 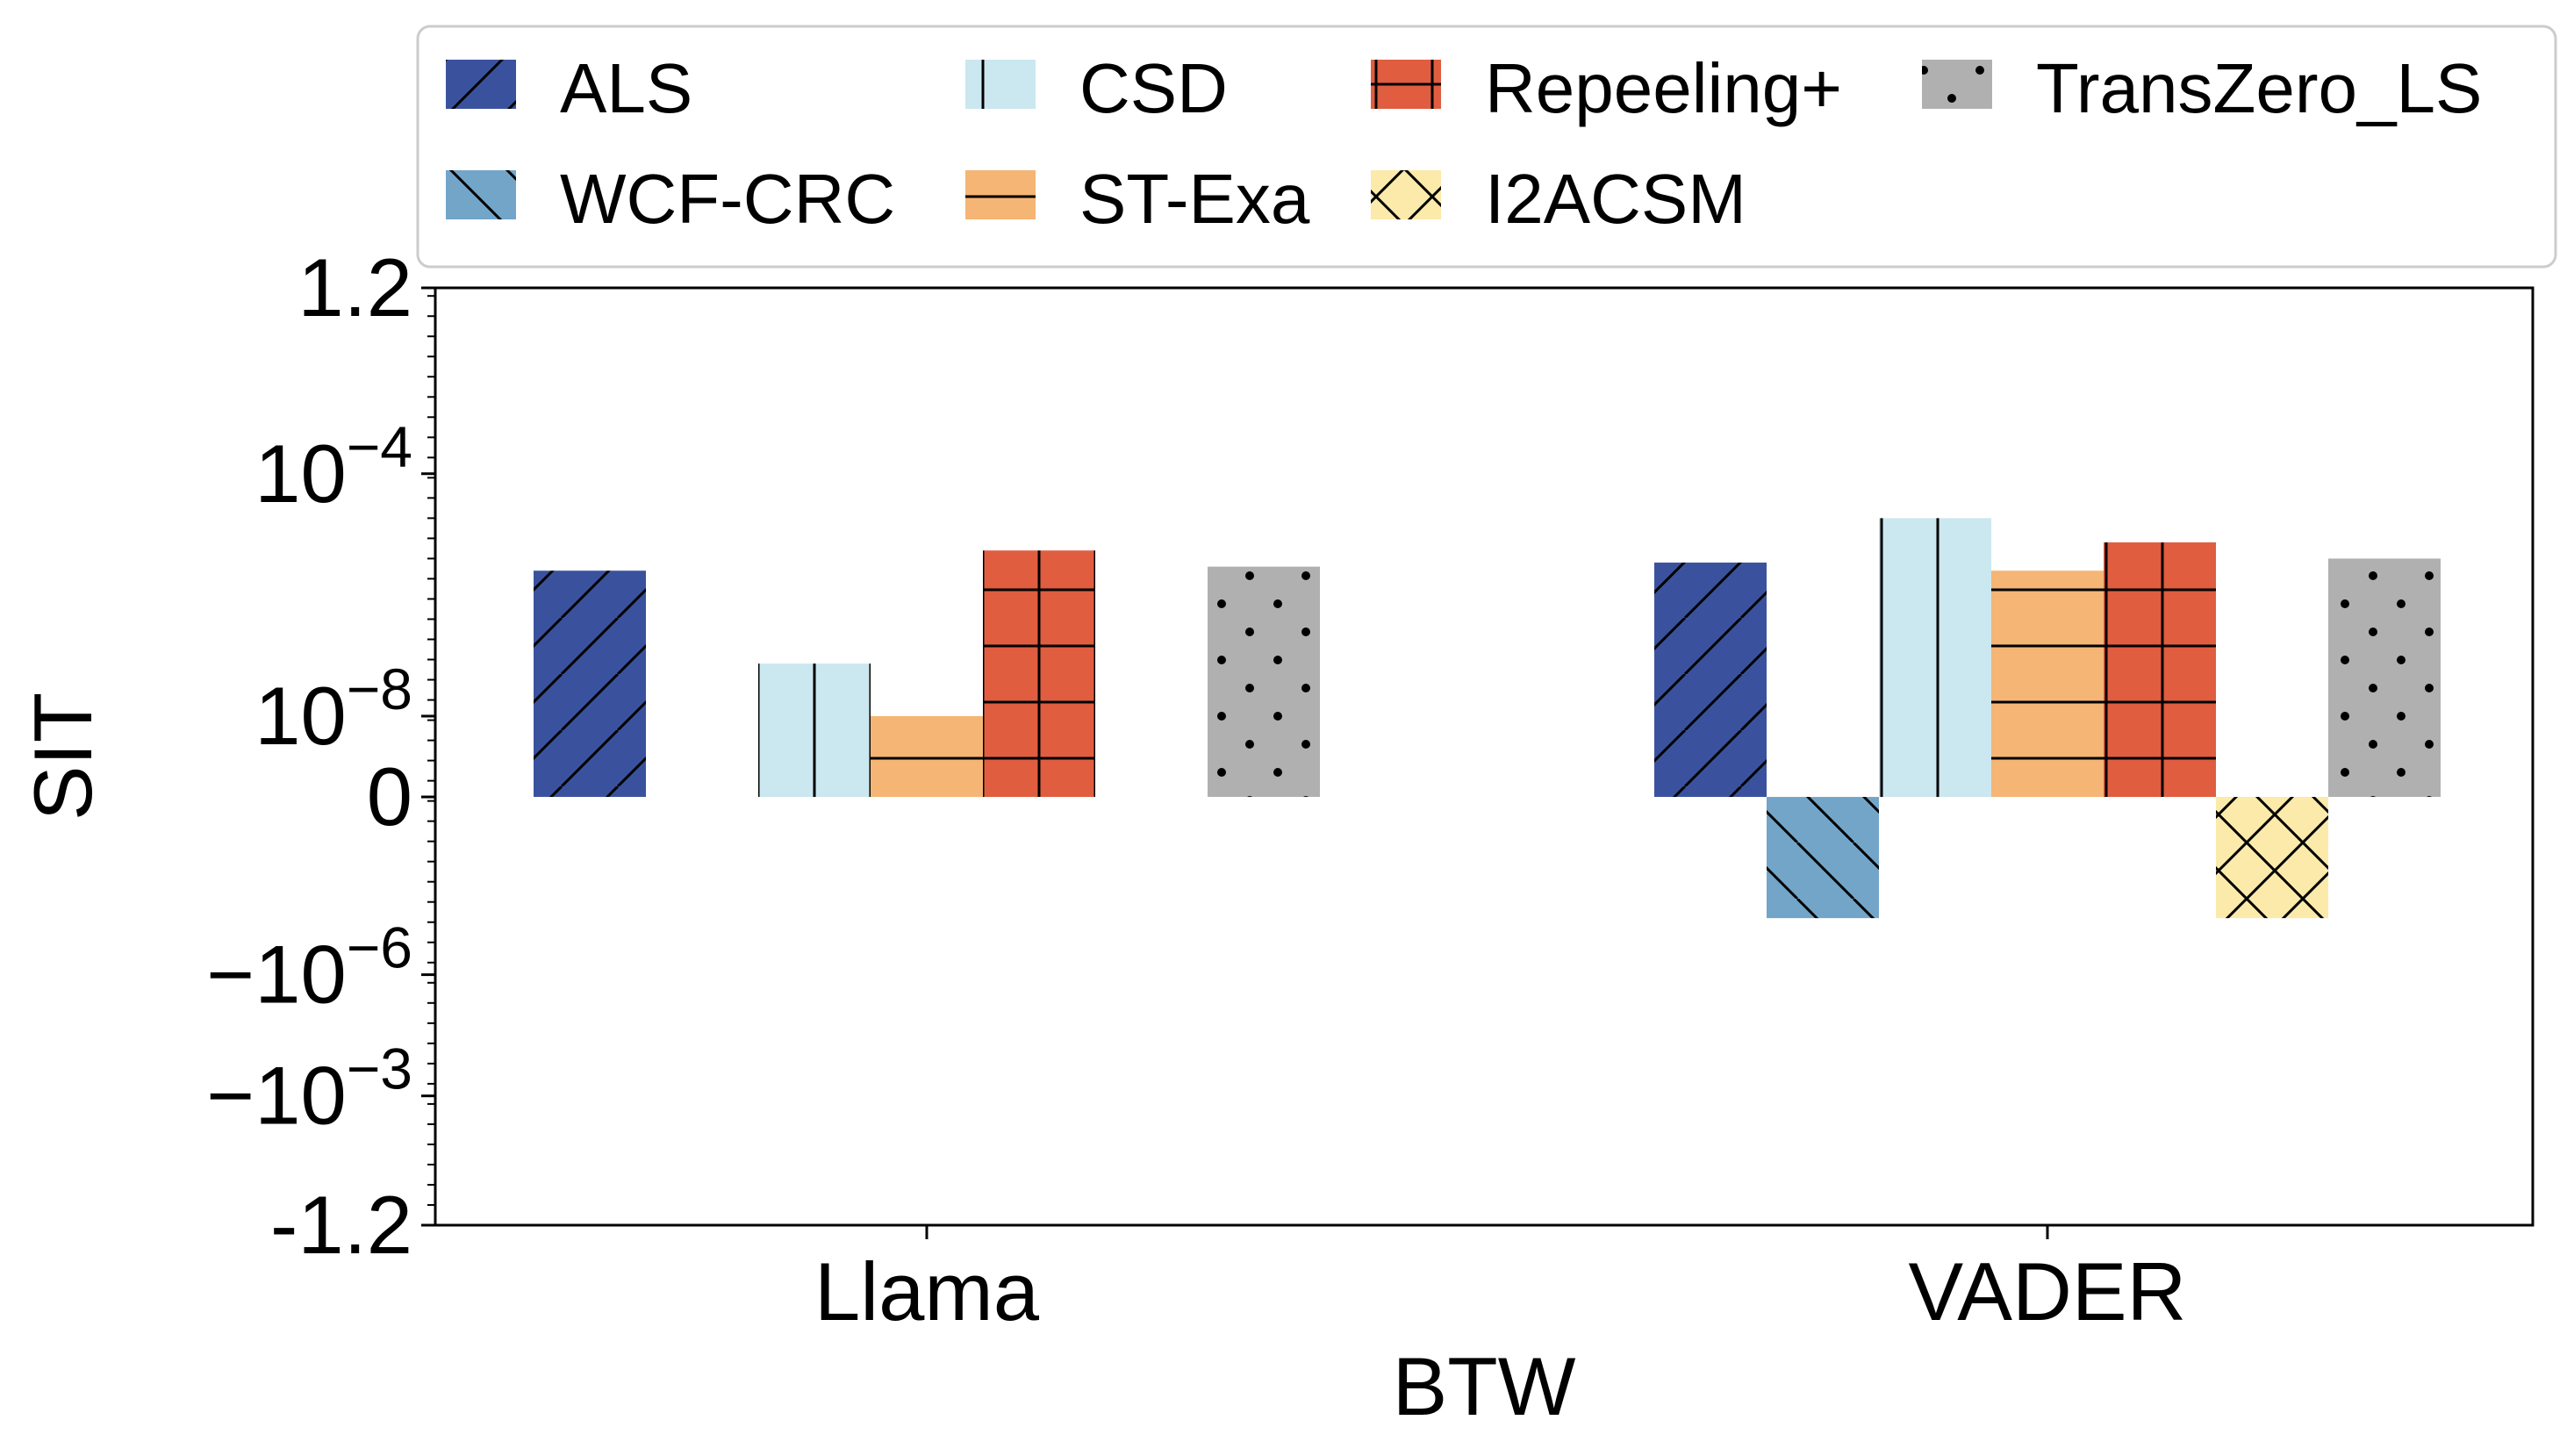 I want to click on y-tick-label: −10−3, so click(x=309, y=1089).